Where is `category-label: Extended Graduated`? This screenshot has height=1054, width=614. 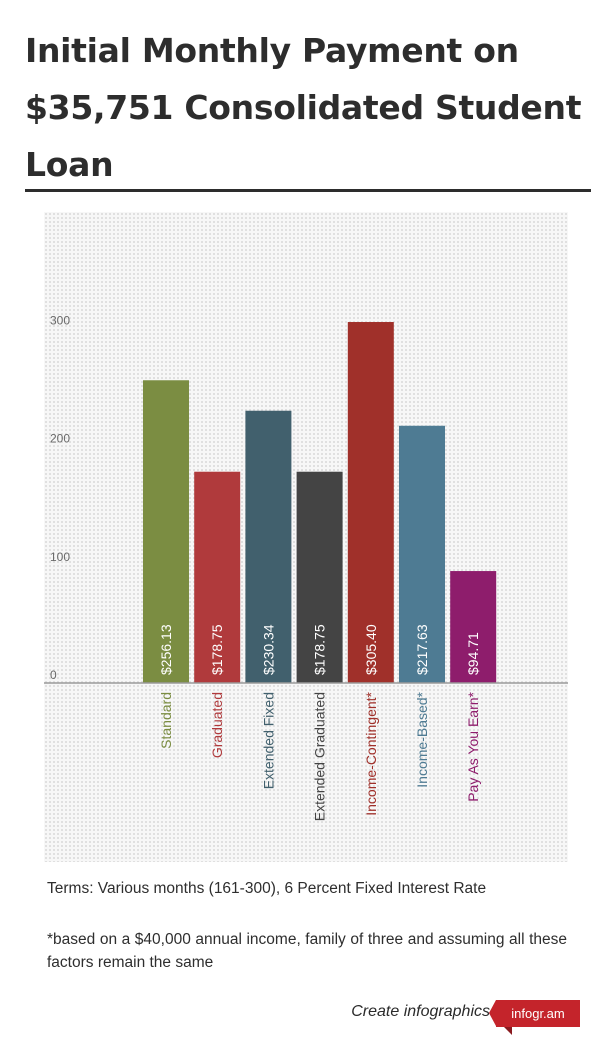
category-label: Extended Graduated is located at coordinates (320, 756).